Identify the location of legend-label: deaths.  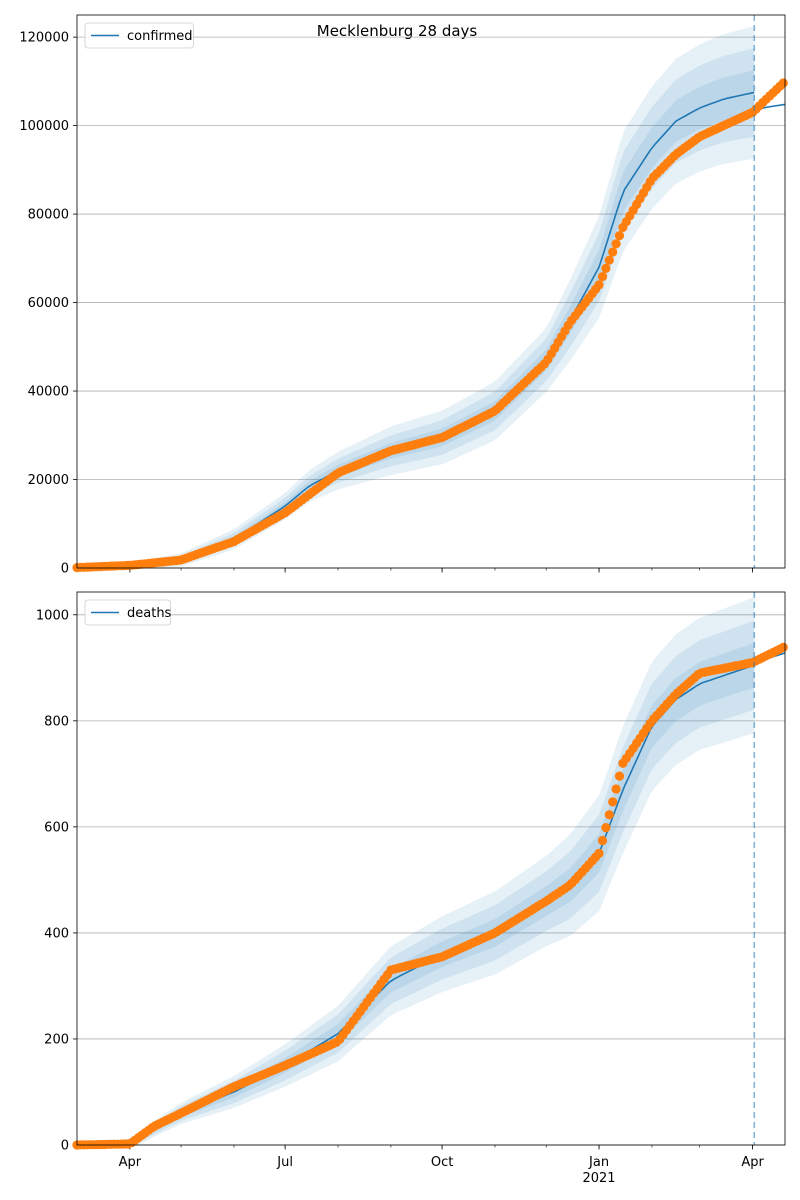
(149, 613).